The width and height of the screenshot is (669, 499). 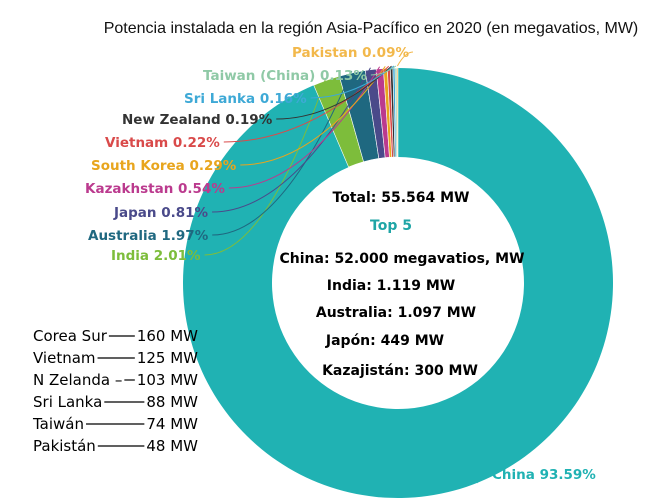 I want to click on side-legend-name-3: Sri Lanka, so click(x=67, y=402).